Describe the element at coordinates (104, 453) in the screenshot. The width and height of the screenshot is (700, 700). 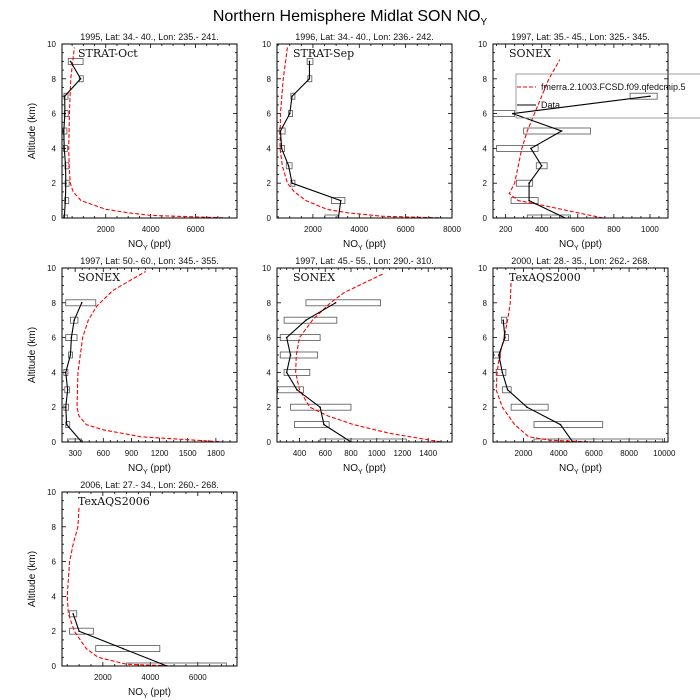
I see `x-tick-label: 600` at that location.